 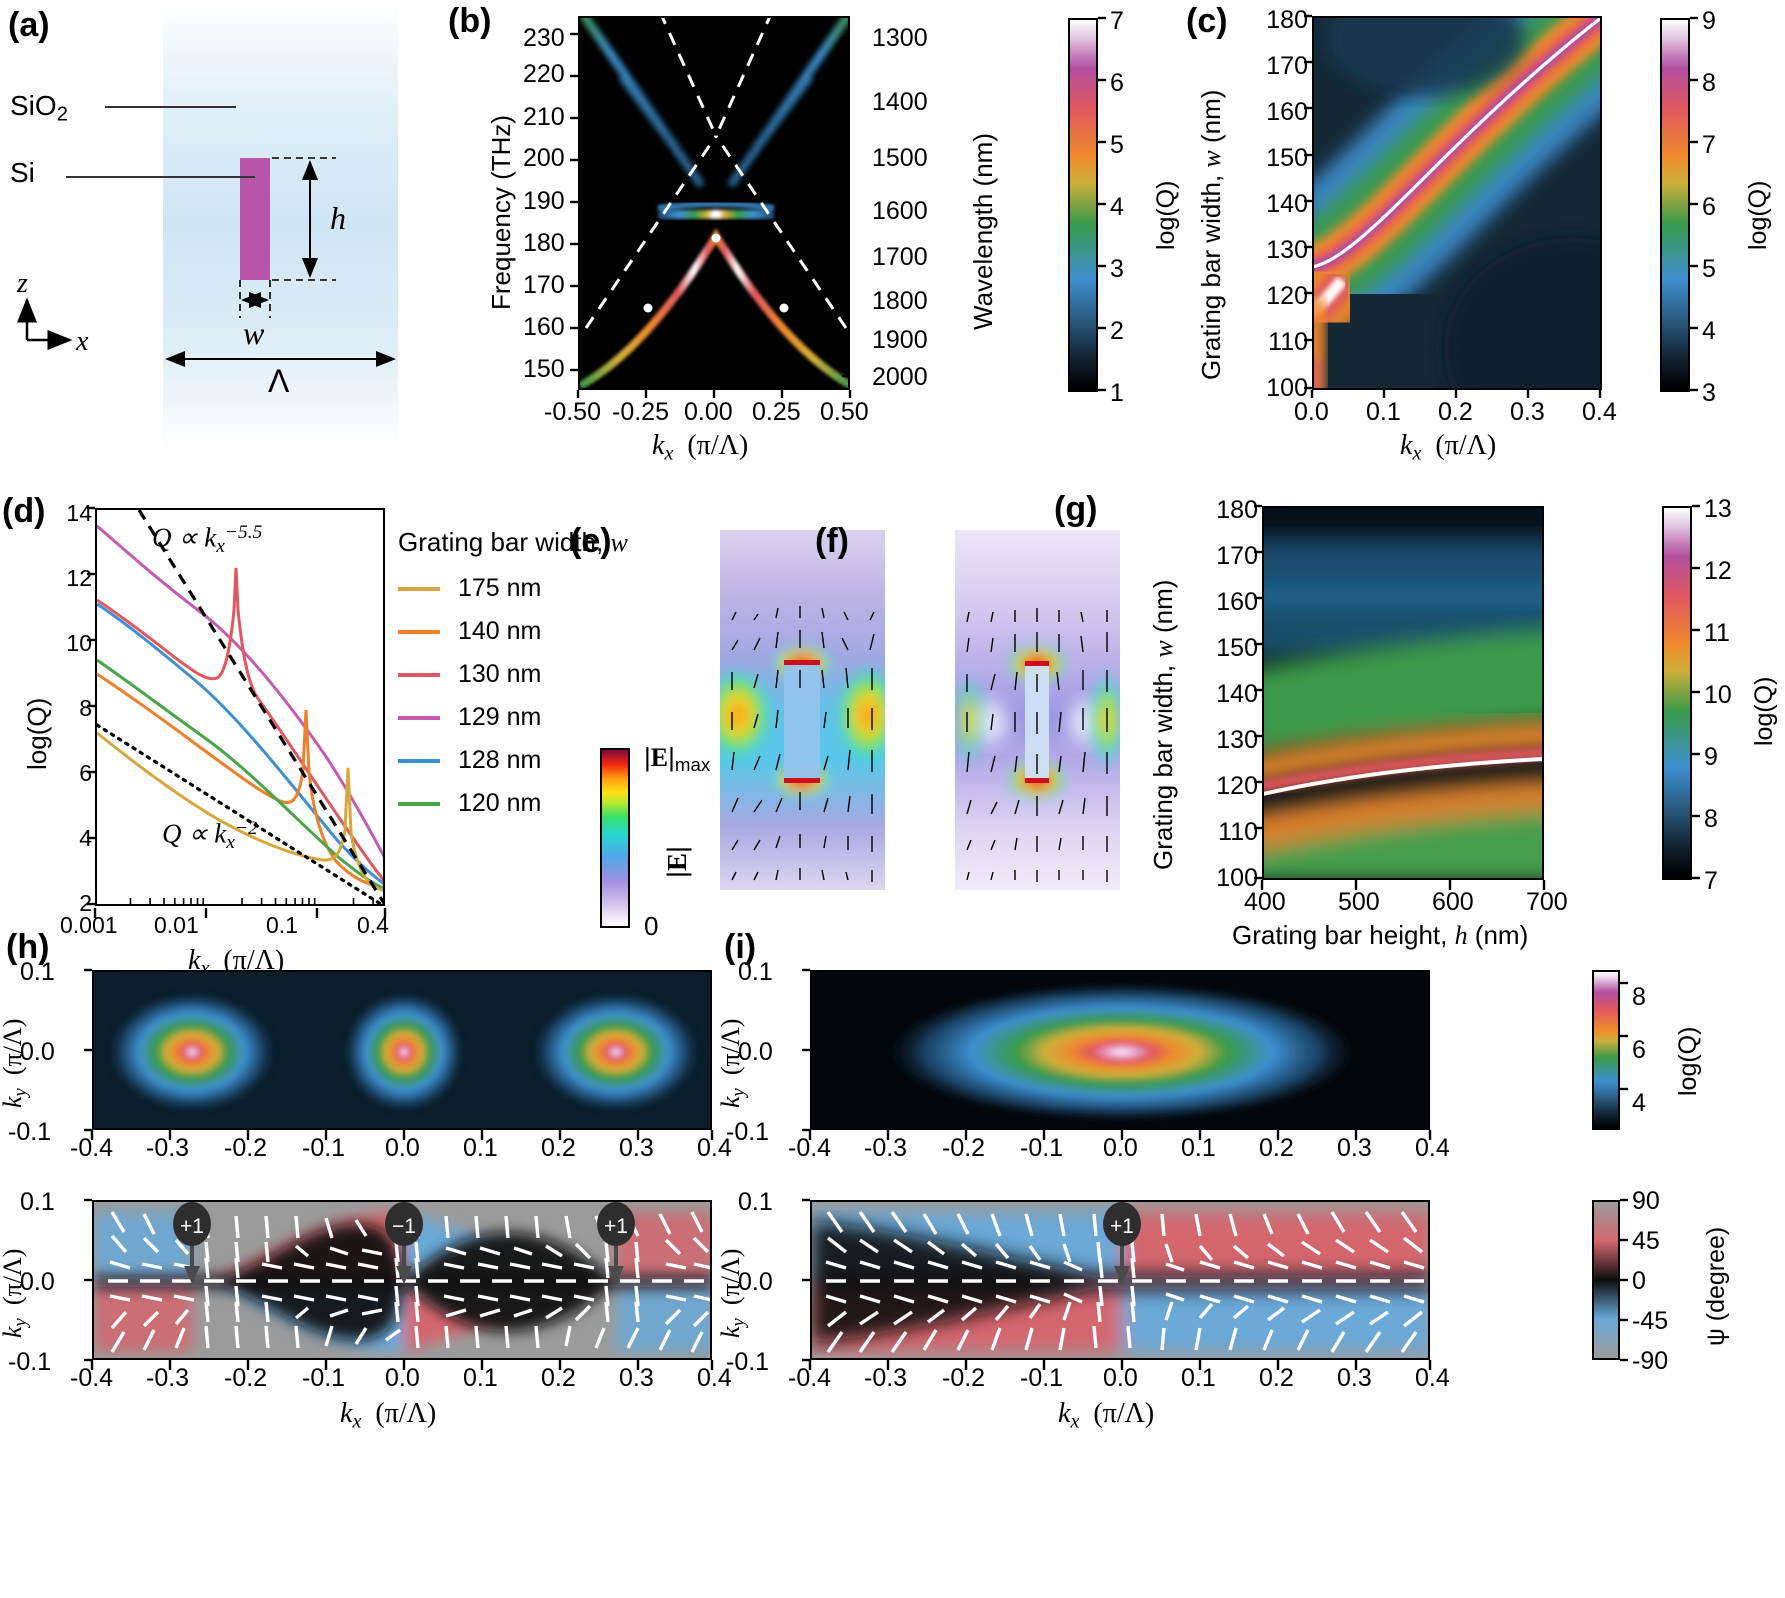 I want to click on ytick-h-top-0p1: 0.1, so click(x=37, y=972).